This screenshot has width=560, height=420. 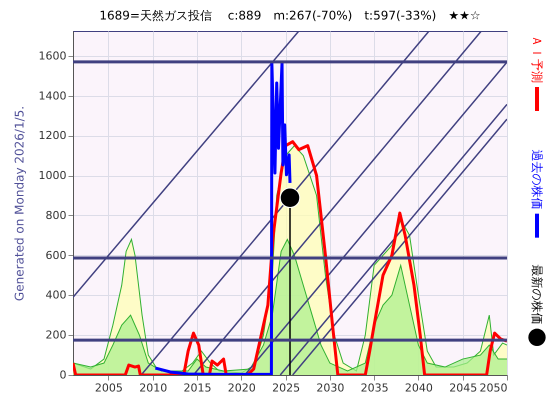 What do you see at coordinates (52, 175) in the screenshot?
I see `y-tick-label: 1000` at bounding box center [52, 175].